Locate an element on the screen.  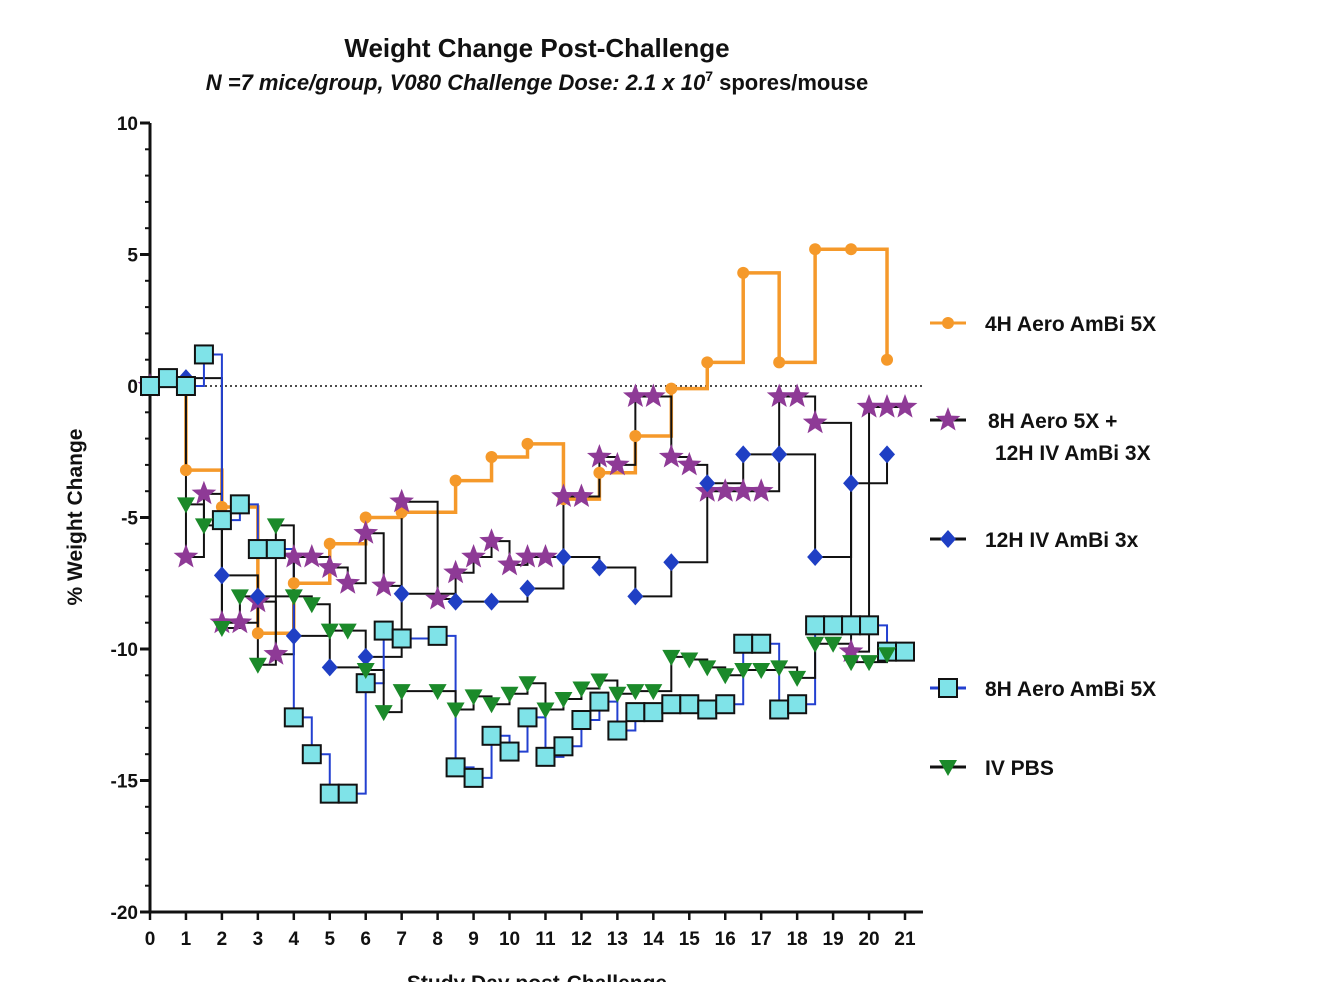
y-tick-label: 10 is located at coordinates (127, 124).